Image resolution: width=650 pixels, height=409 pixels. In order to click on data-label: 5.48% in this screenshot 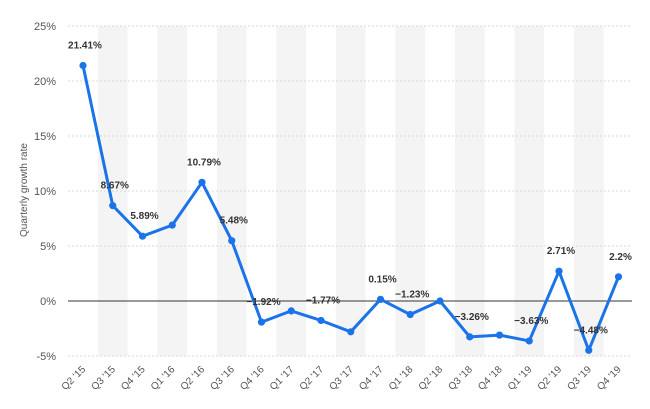, I will do `click(234, 221)`.